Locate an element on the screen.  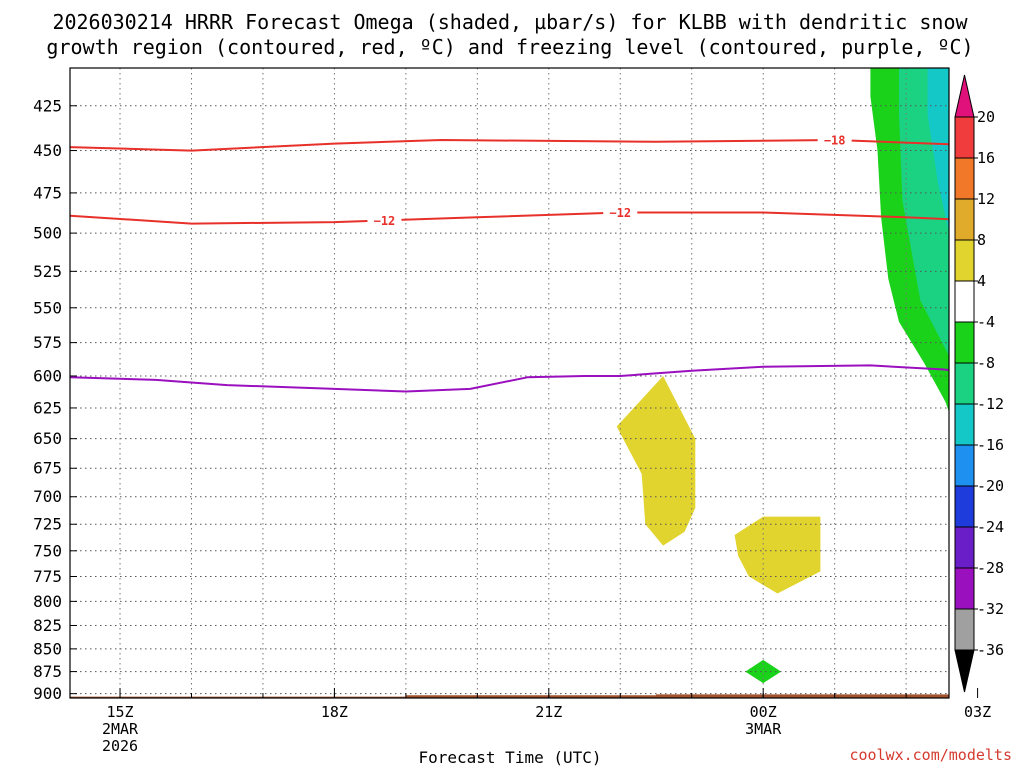
colorbar-label: -32 is located at coordinates (990, 609).